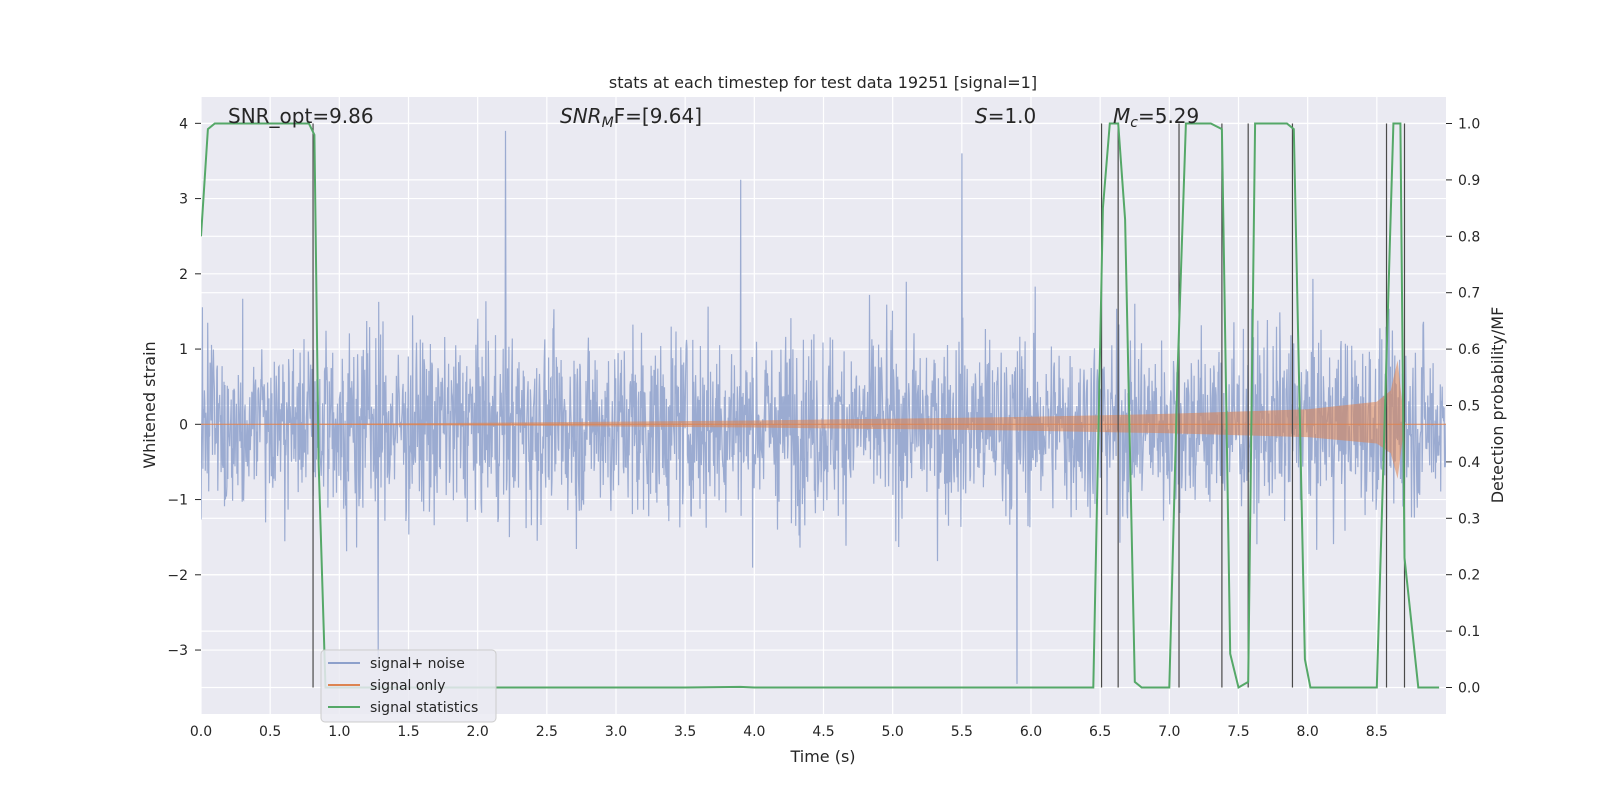 Image resolution: width=1600 pixels, height=800 pixels. I want to click on y-right-tick-label: 0.8, so click(1469, 237).